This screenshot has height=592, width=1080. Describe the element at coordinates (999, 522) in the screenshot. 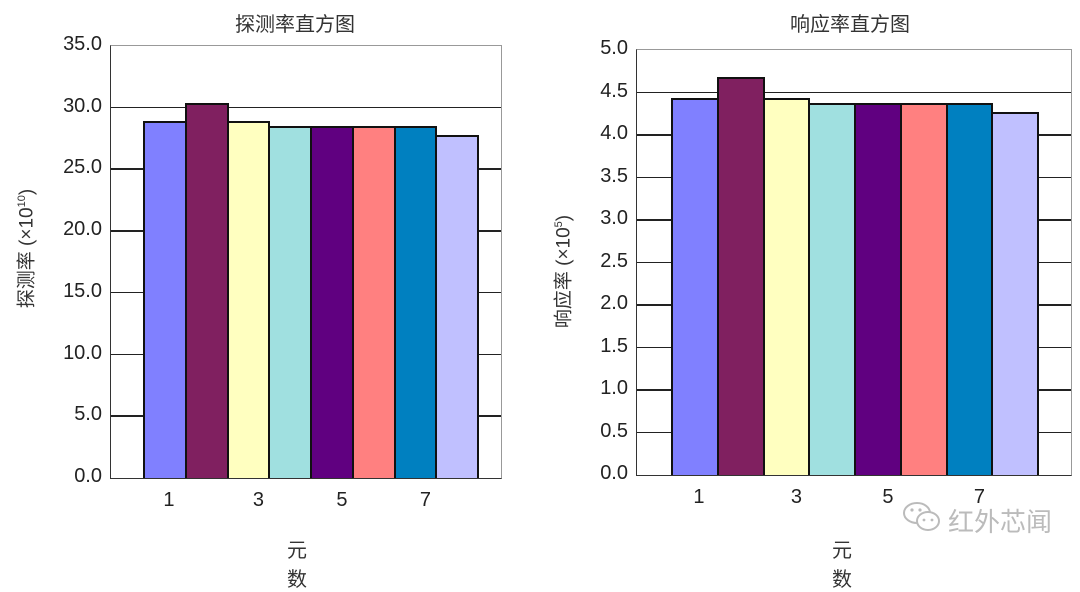

I see `watermark-text: 红外芯闻` at that location.